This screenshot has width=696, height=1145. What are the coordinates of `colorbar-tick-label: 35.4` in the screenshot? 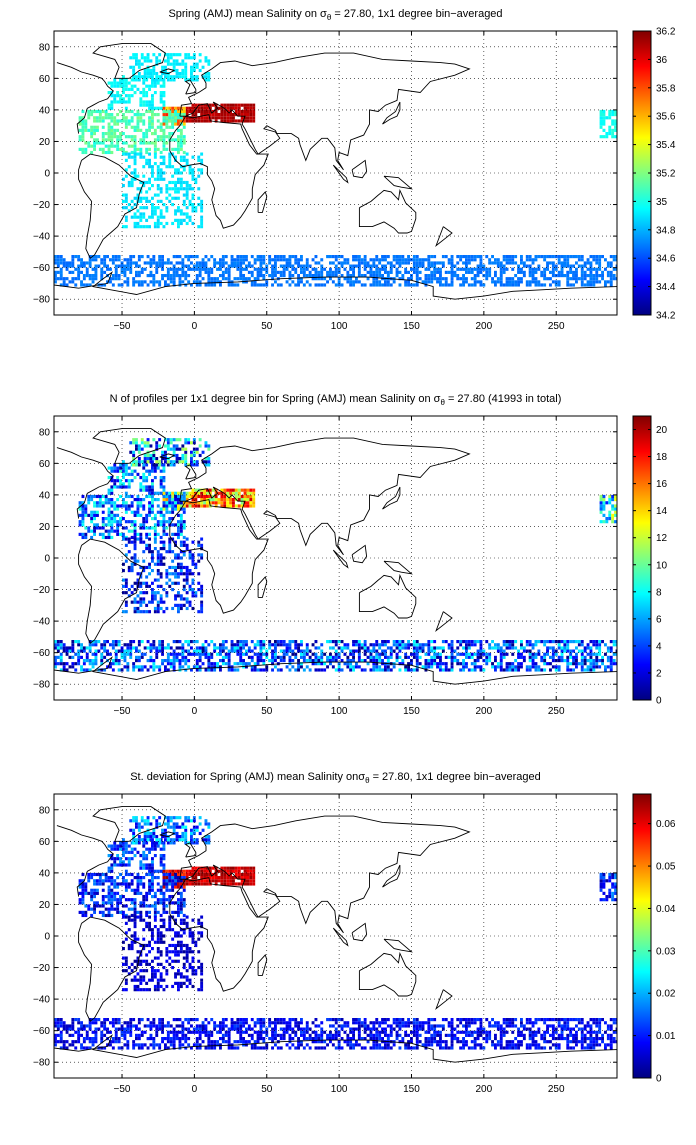 It's located at (666, 145).